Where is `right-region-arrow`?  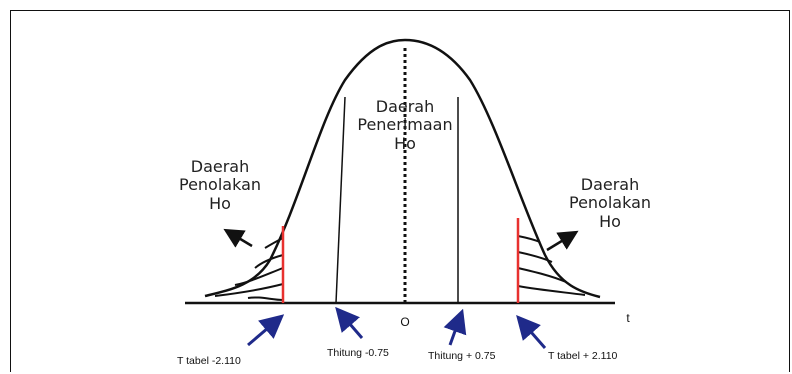
right-region-arrow is located at coordinates (562, 241).